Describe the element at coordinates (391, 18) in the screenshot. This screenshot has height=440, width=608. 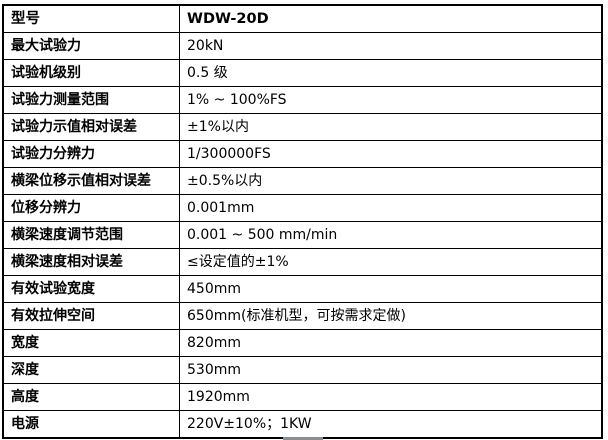
I see `header-value-cell: WDW-20D` at that location.